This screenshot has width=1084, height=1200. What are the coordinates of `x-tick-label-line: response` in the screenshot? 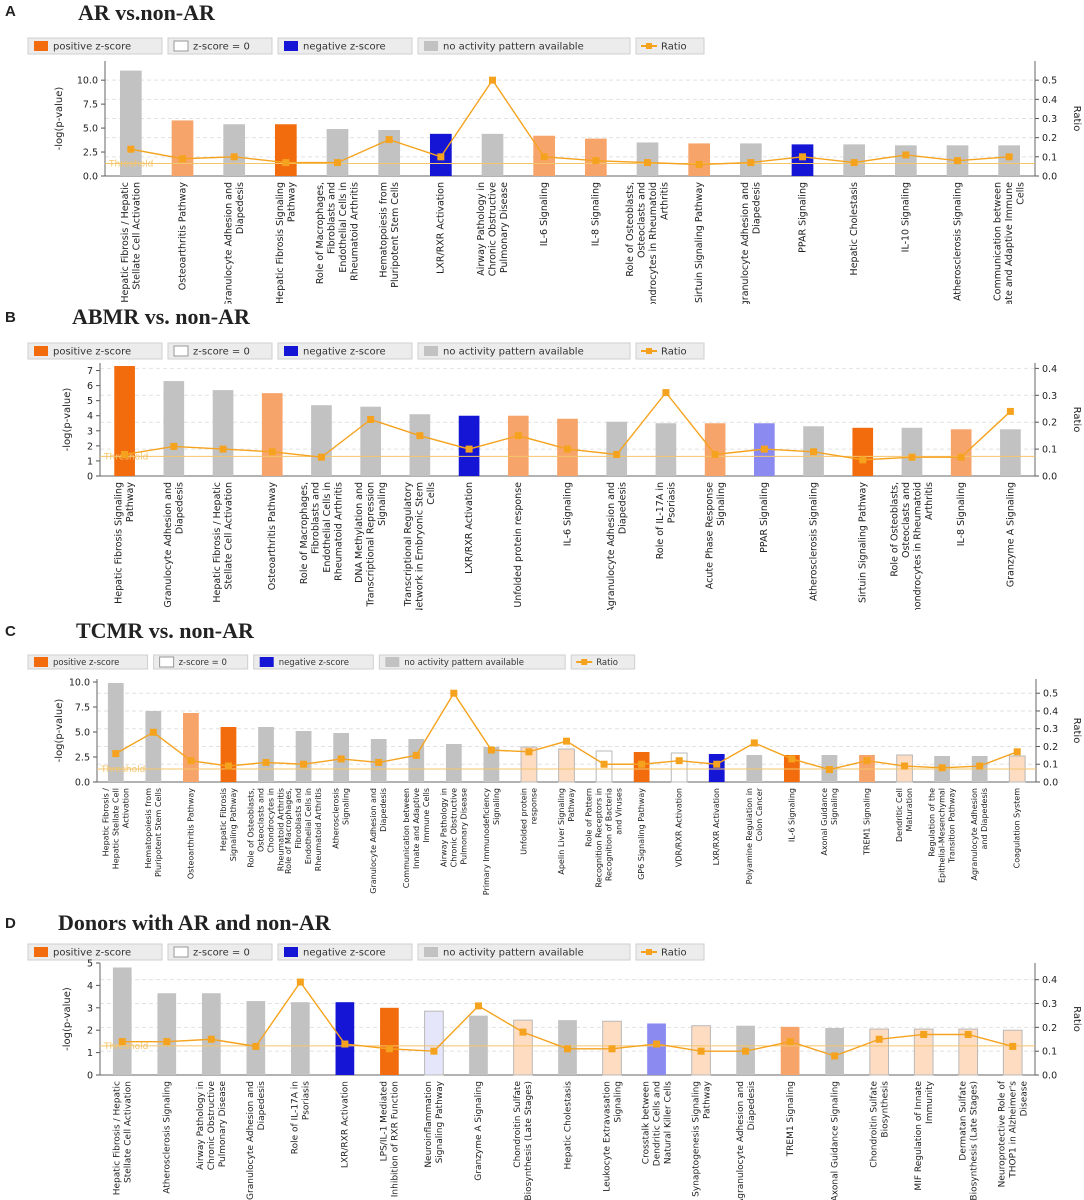 It's located at (533, 806).